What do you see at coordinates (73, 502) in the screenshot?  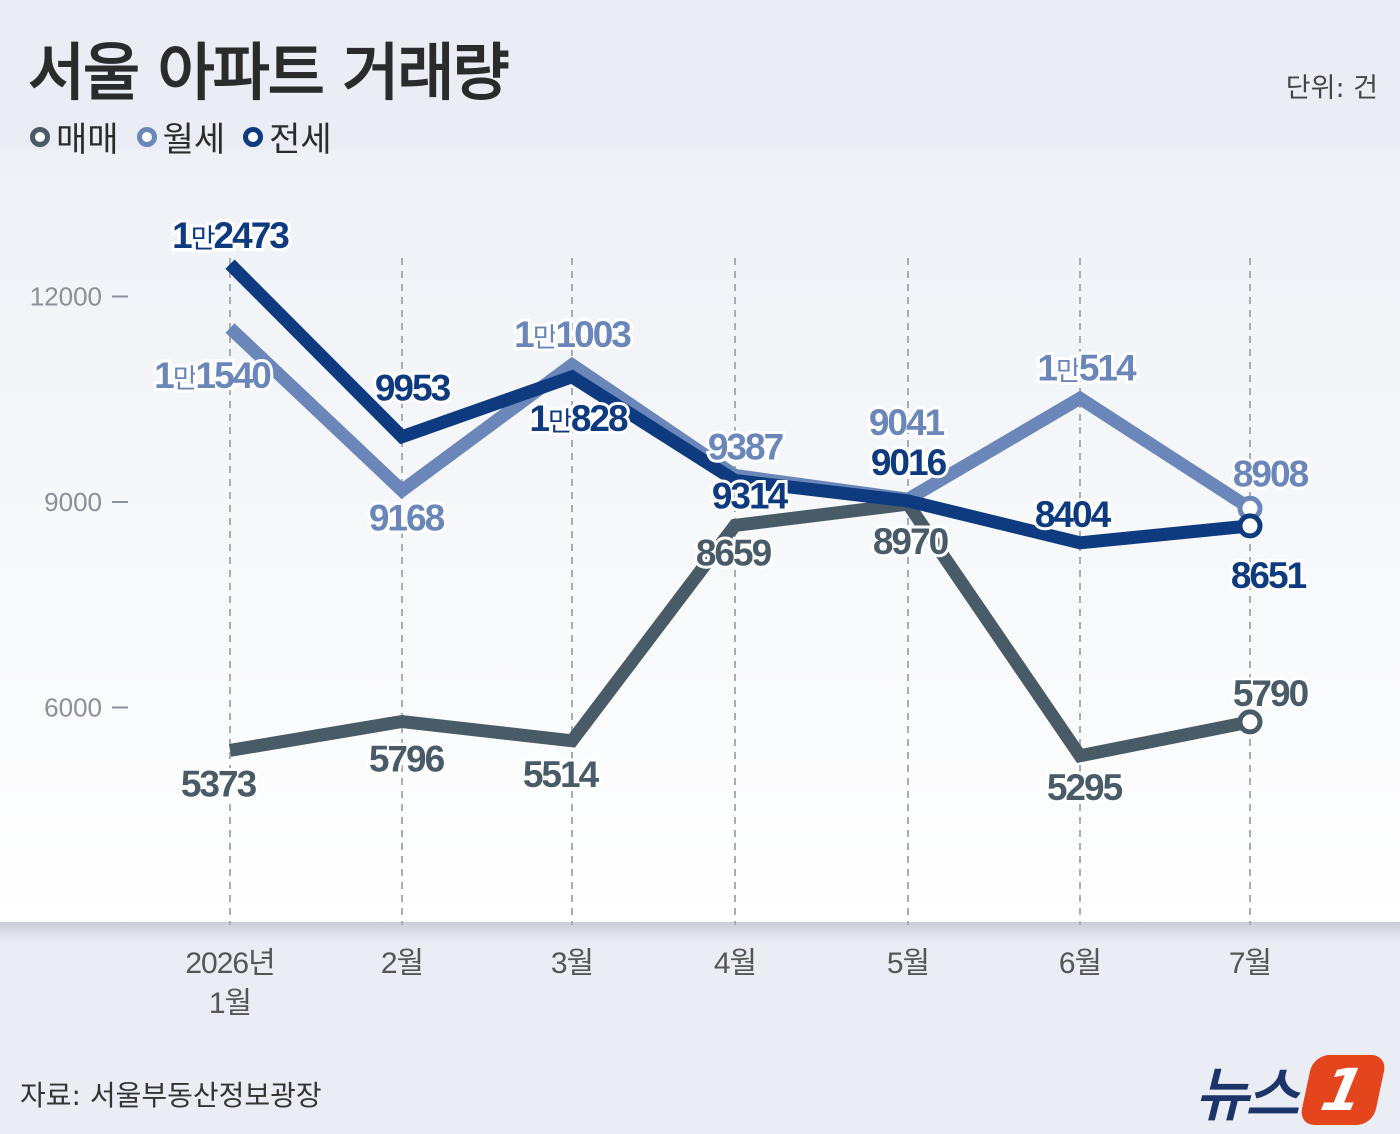 I see `y-tick-label-9000: 9000` at bounding box center [73, 502].